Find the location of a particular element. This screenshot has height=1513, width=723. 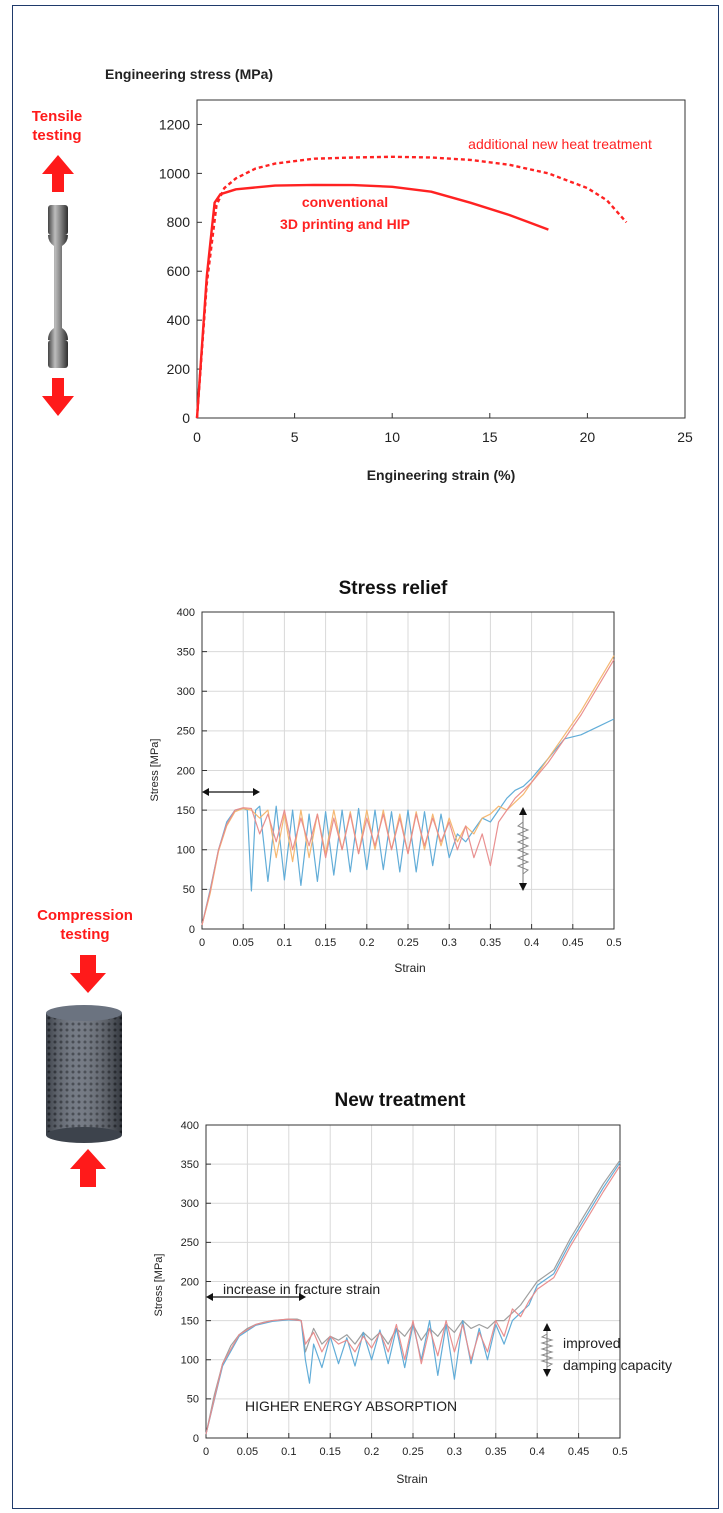

x-tick-label: 15 is located at coordinates (490, 437).